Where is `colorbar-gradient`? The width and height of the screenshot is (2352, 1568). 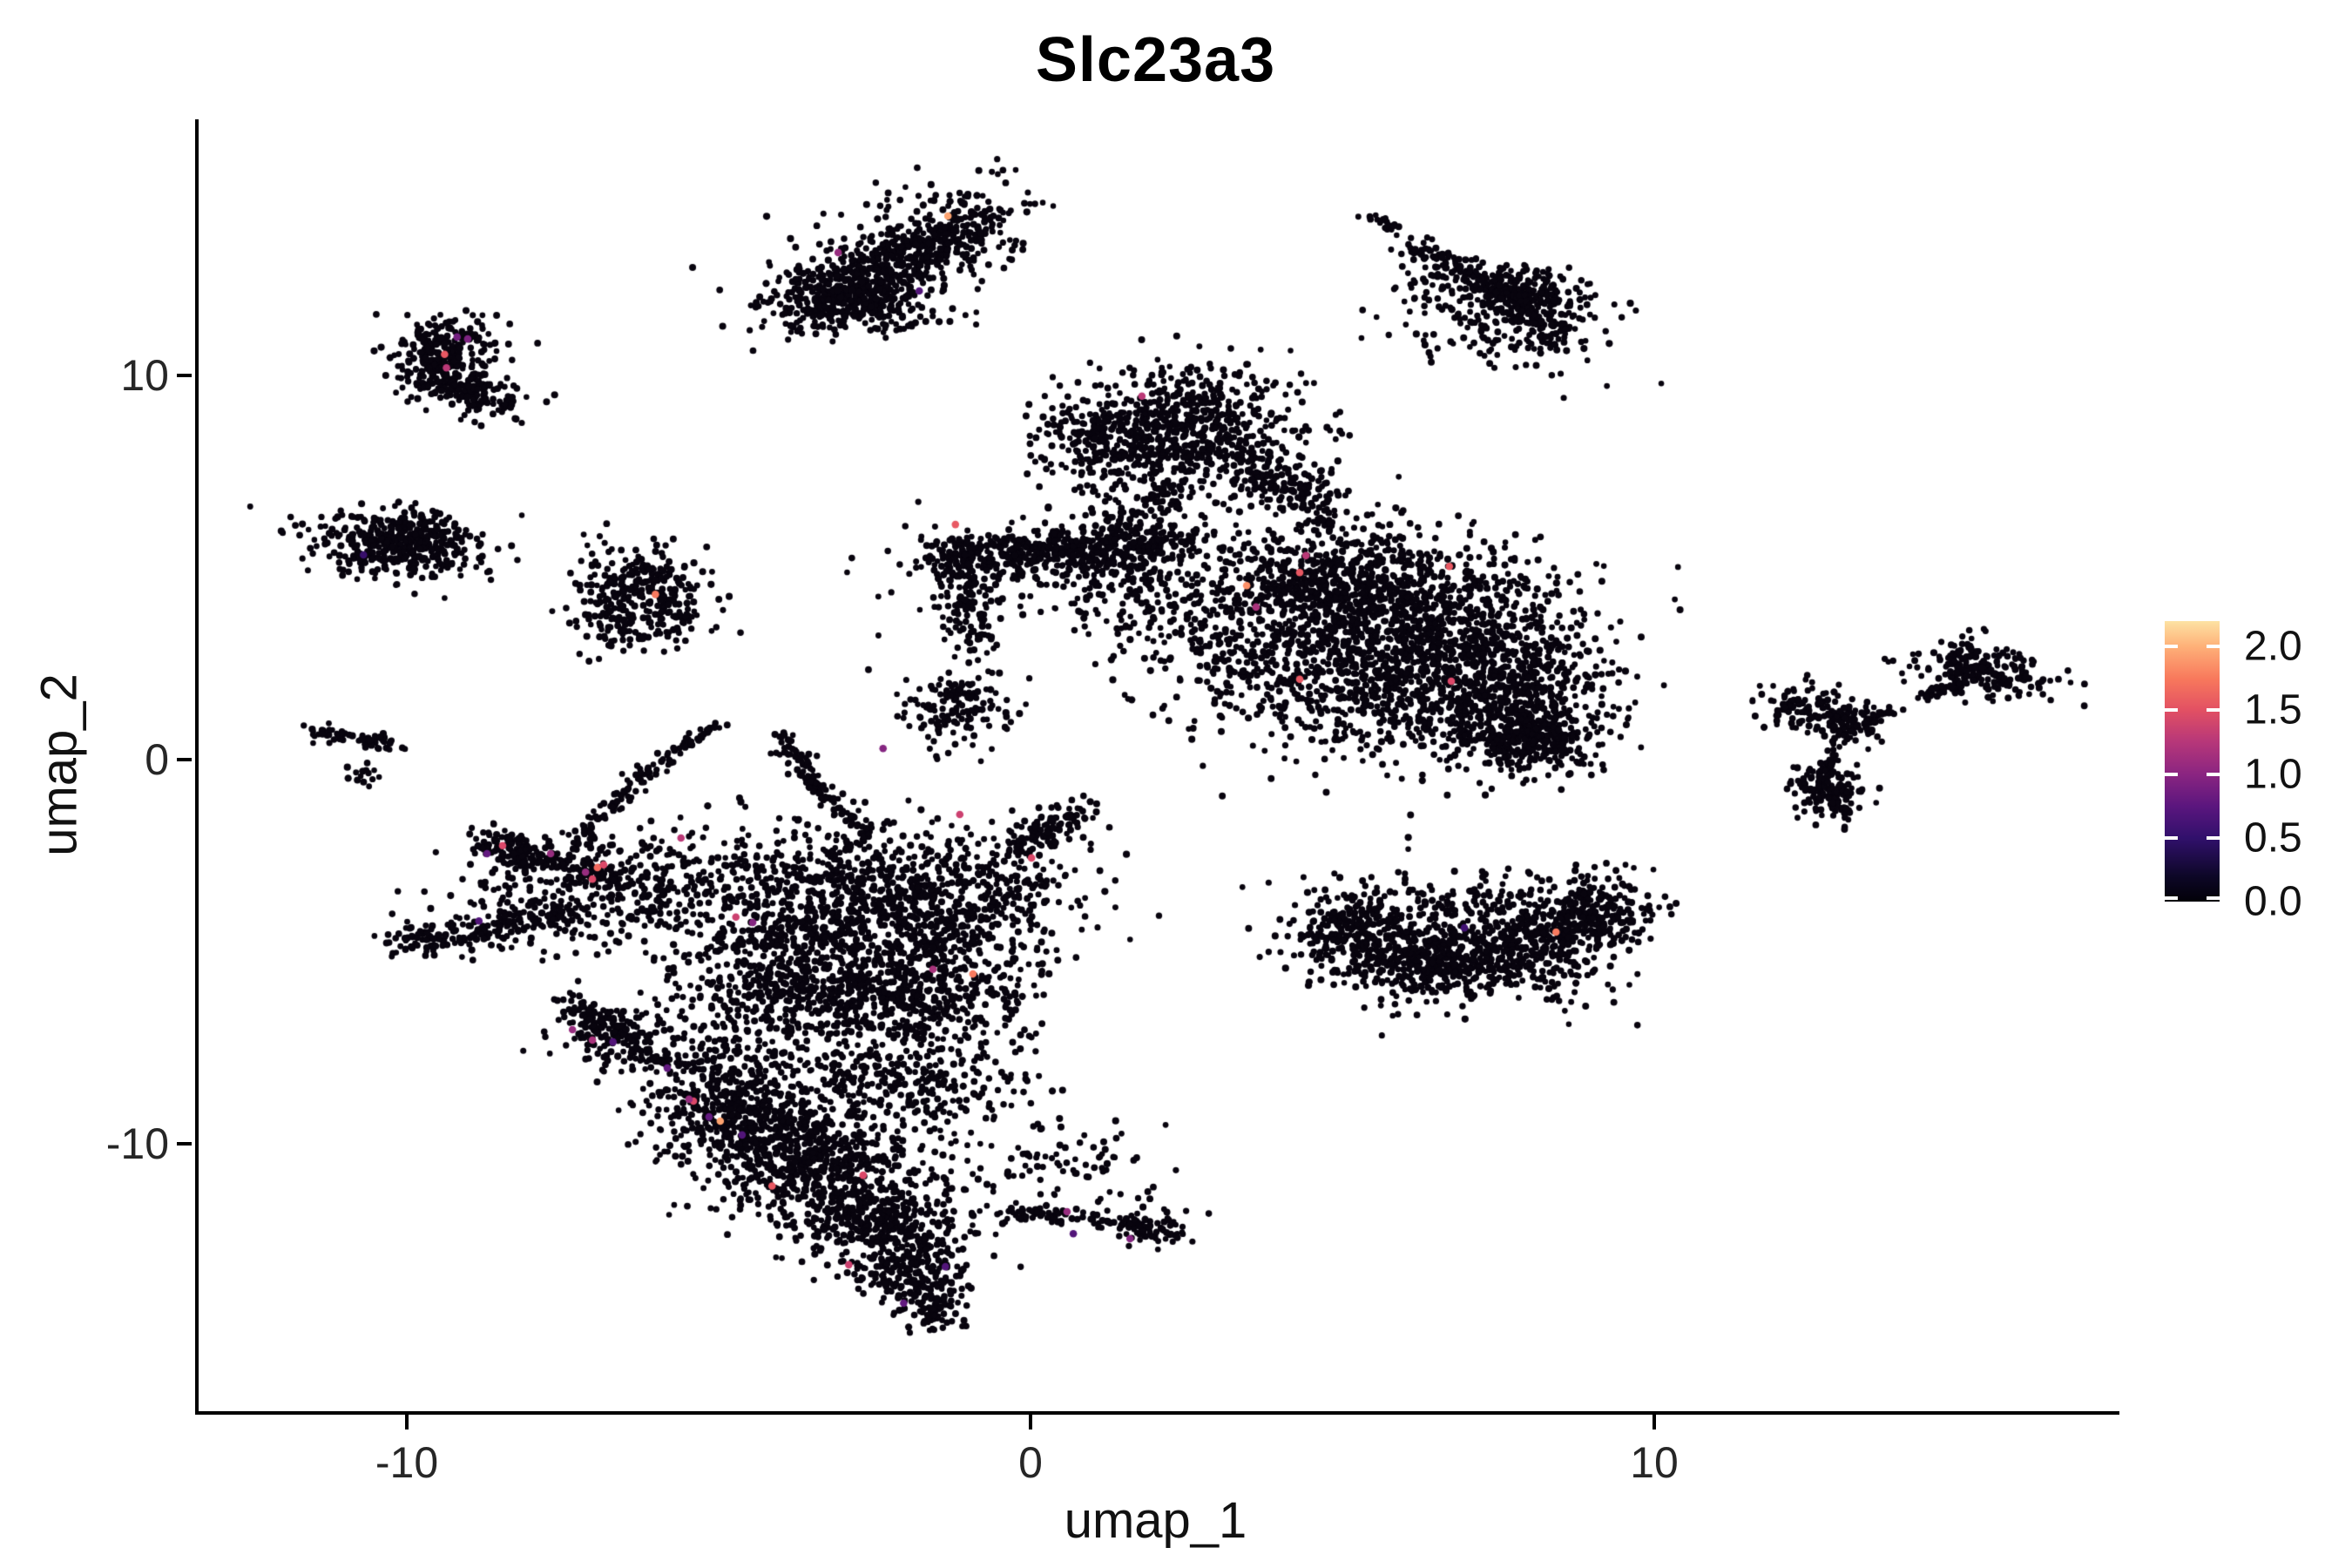 colorbar-gradient is located at coordinates (2192, 761).